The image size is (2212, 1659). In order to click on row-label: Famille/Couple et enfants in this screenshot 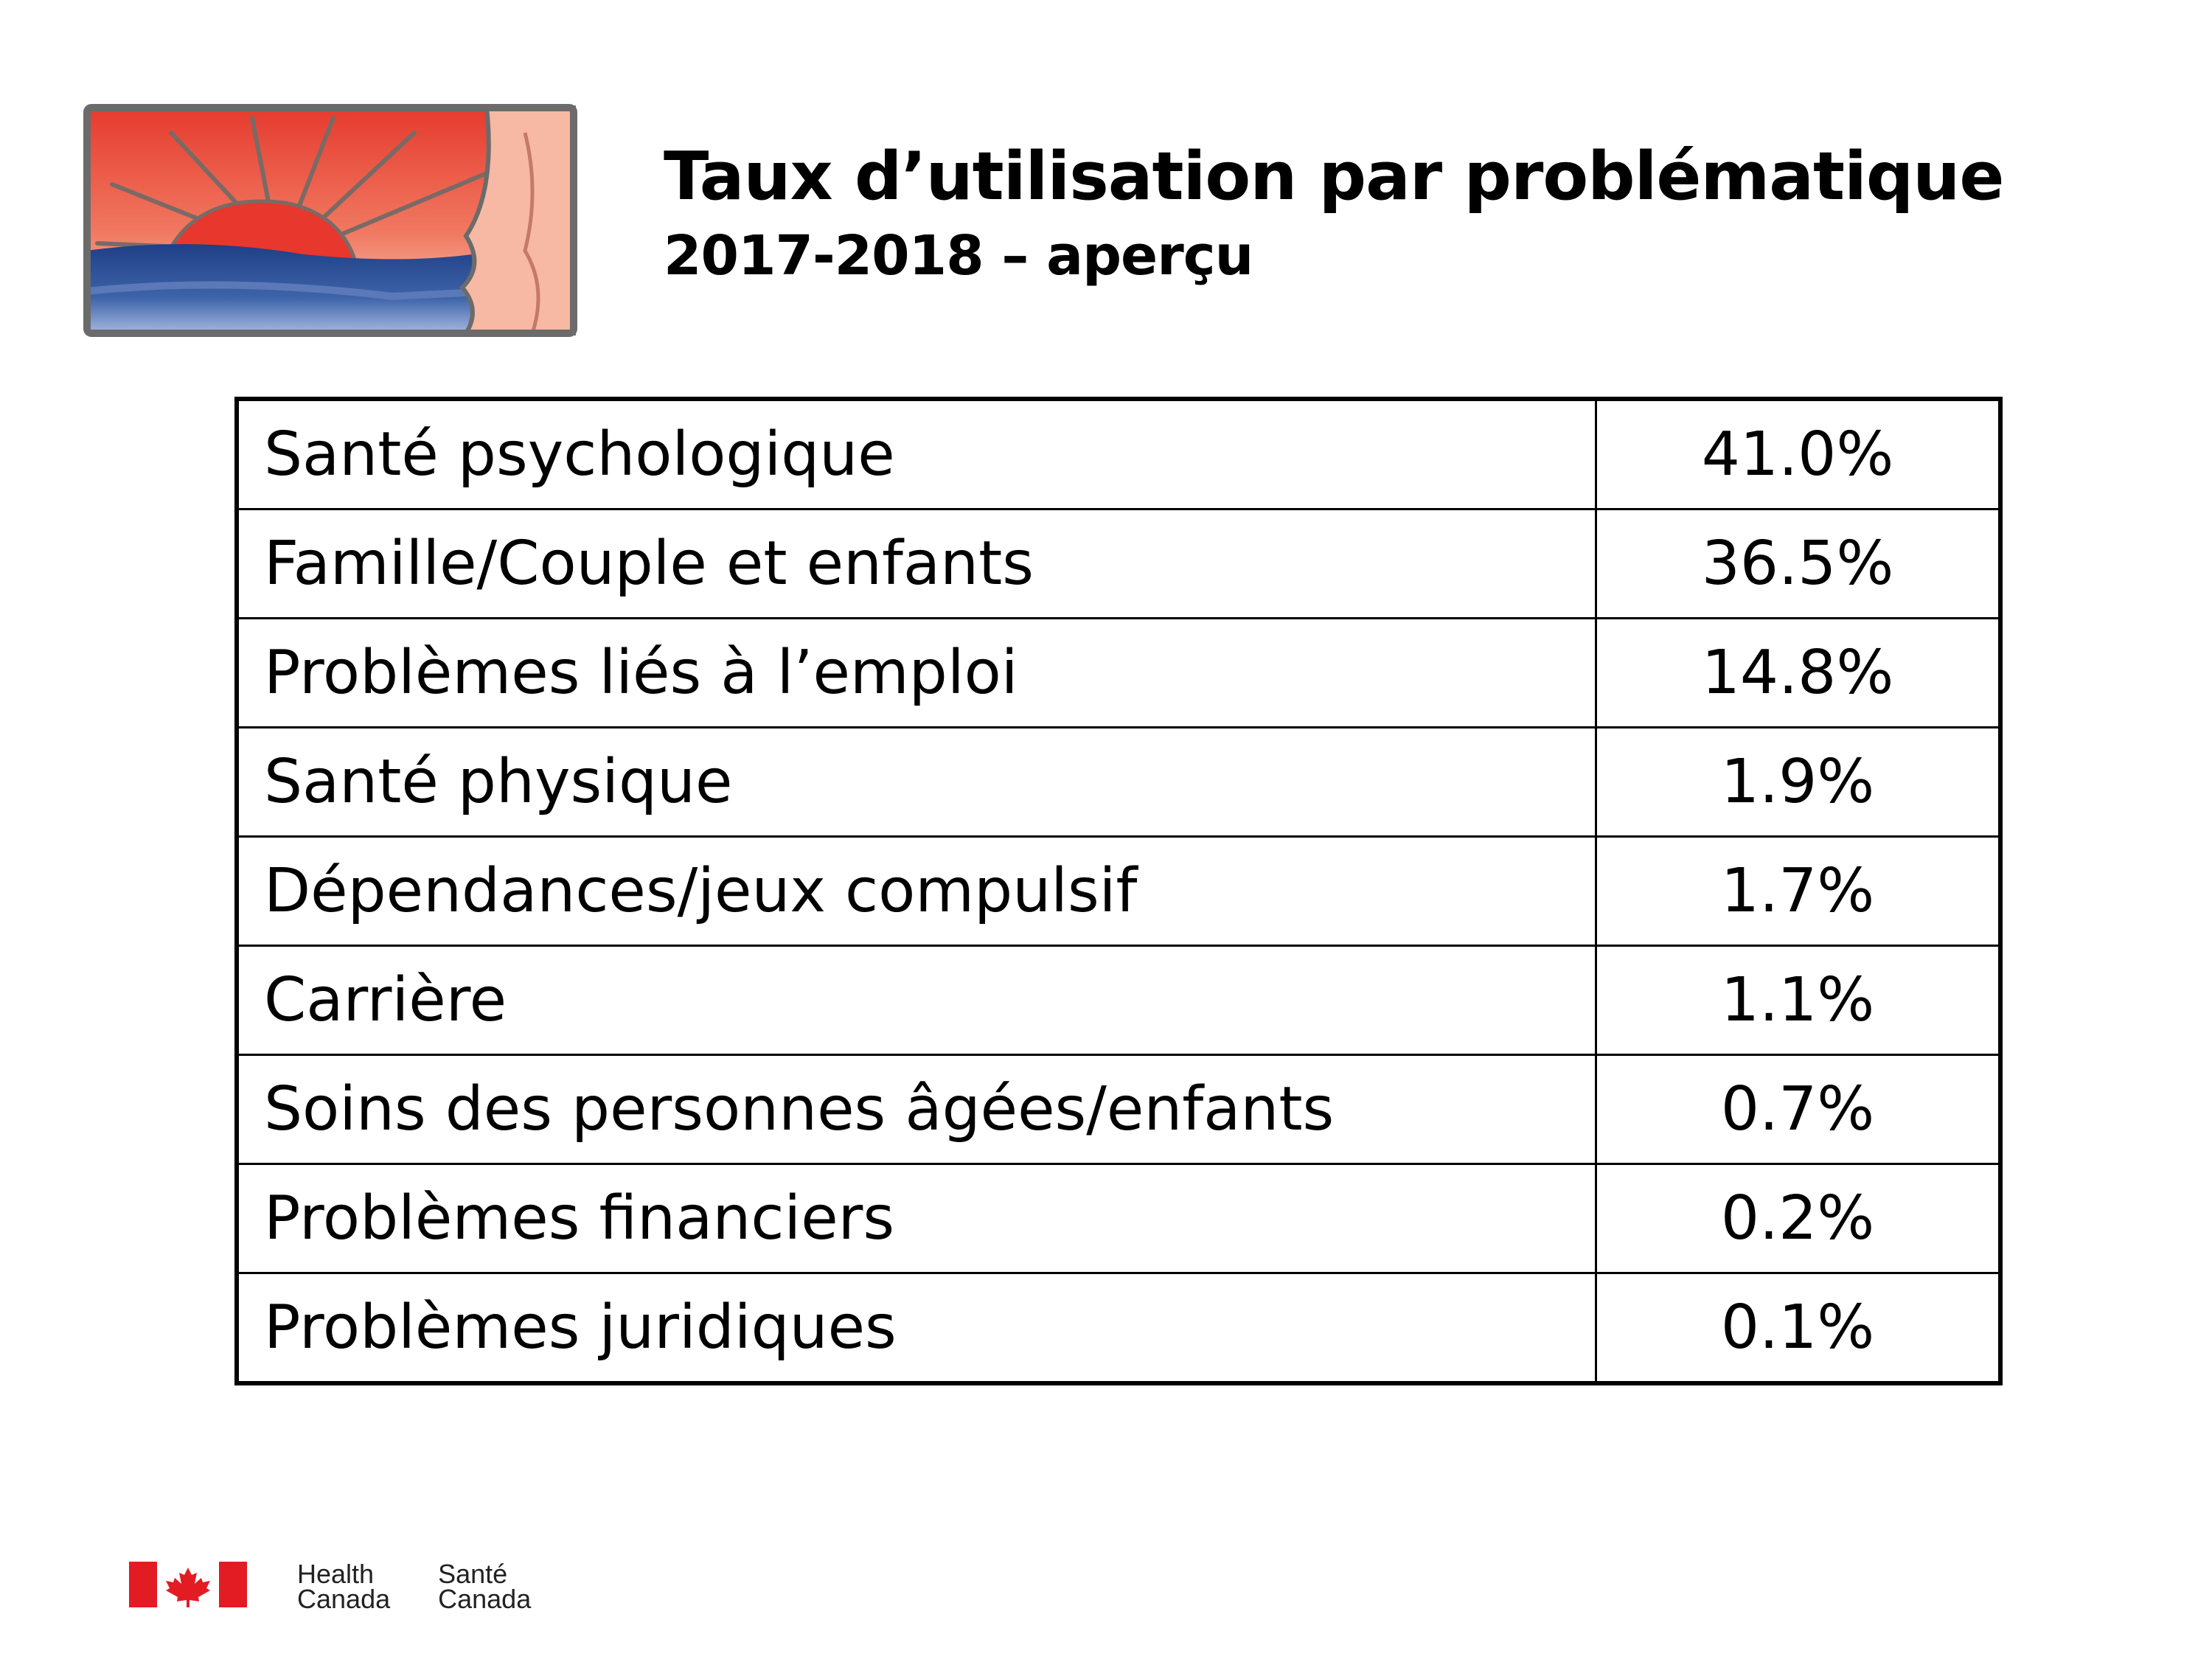, I will do `click(916, 563)`.